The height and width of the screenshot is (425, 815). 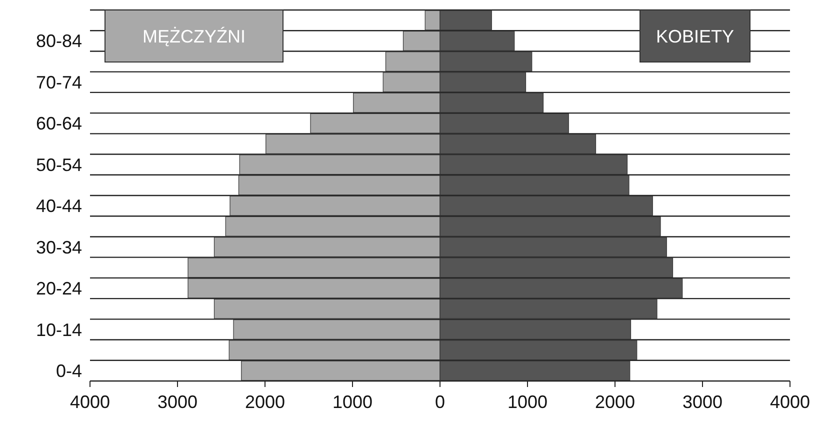 What do you see at coordinates (59, 206) in the screenshot?
I see `y-tick-label: 40-44` at bounding box center [59, 206].